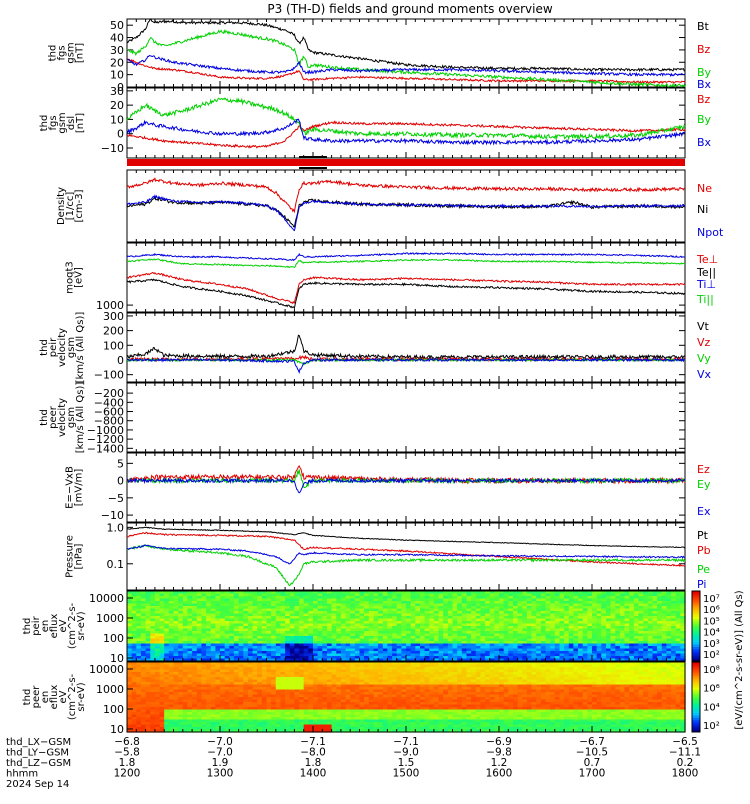 The width and height of the screenshot is (750, 804). Describe the element at coordinates (704, 511) in the screenshot. I see `legend-label: Ex` at that location.